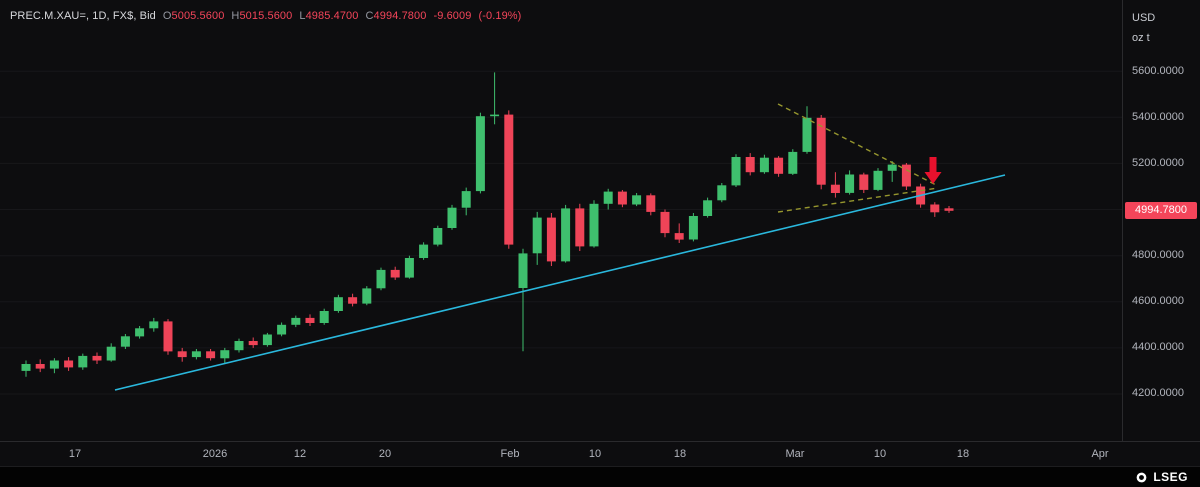 This screenshot has height=487, width=1200. I want to click on price-axis-label: 4600.0000, so click(1158, 301).